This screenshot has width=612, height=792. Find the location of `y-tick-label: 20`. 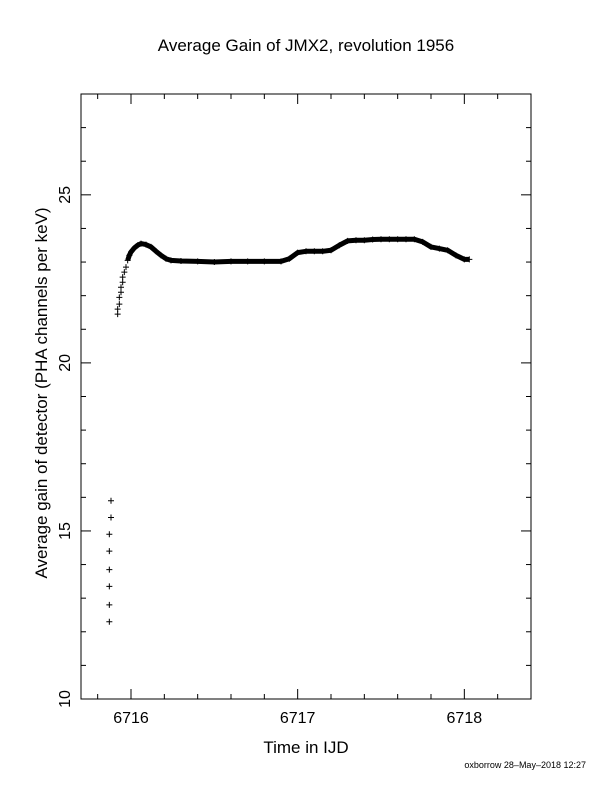

y-tick-label: 20 is located at coordinates (65, 363).